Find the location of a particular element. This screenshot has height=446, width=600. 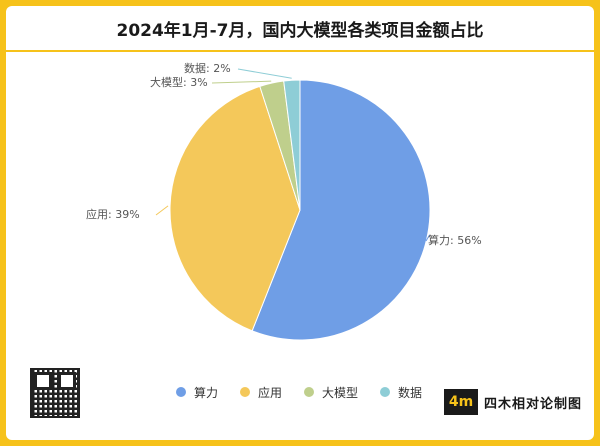

legend-item-data: 数据 is located at coordinates (401, 392).